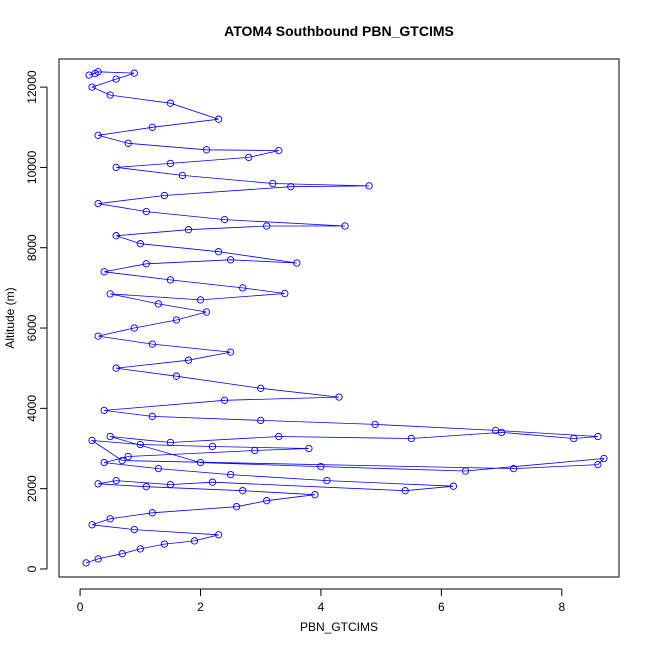 The width and height of the screenshot is (650, 650). I want to click on y-tick-label: 10000, so click(32, 167).